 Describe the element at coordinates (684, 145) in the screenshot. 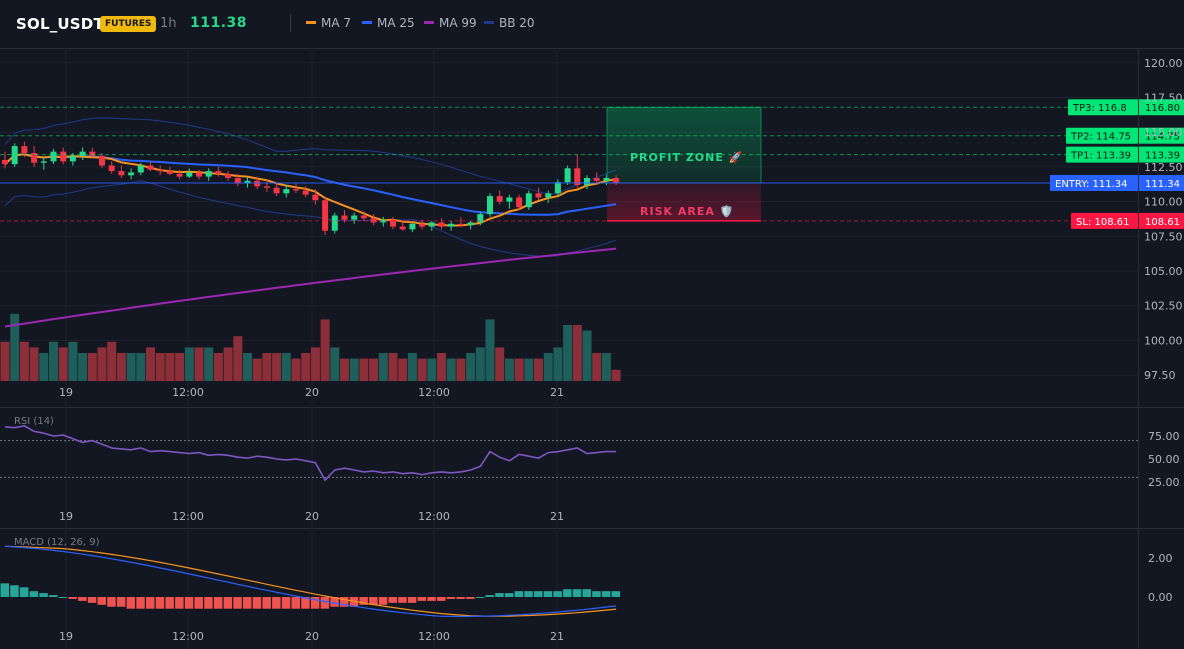

I see `profit-zone-box` at that location.